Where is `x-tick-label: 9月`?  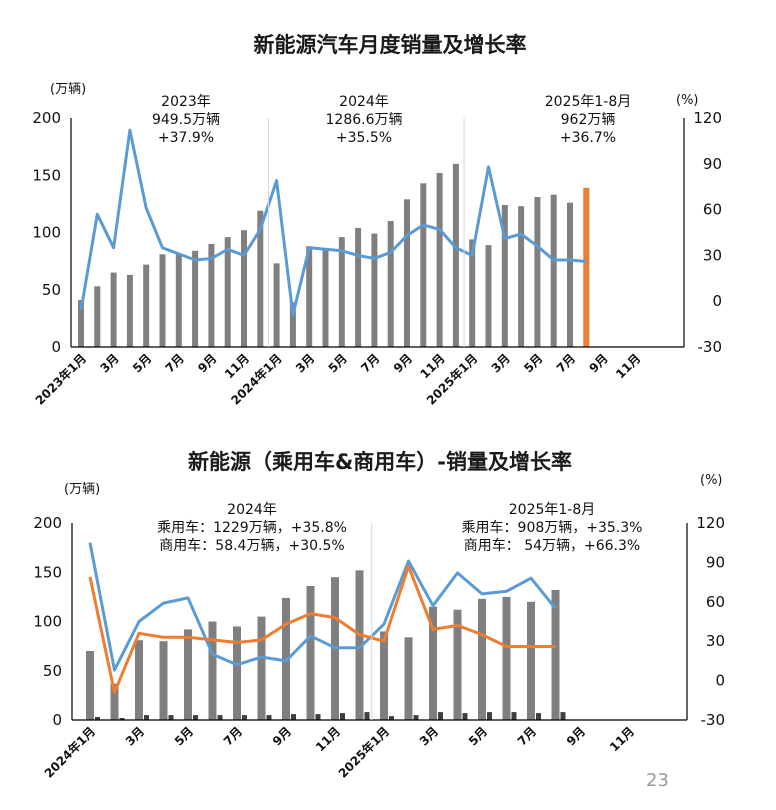
x-tick-label: 9月 is located at coordinates (403, 363).